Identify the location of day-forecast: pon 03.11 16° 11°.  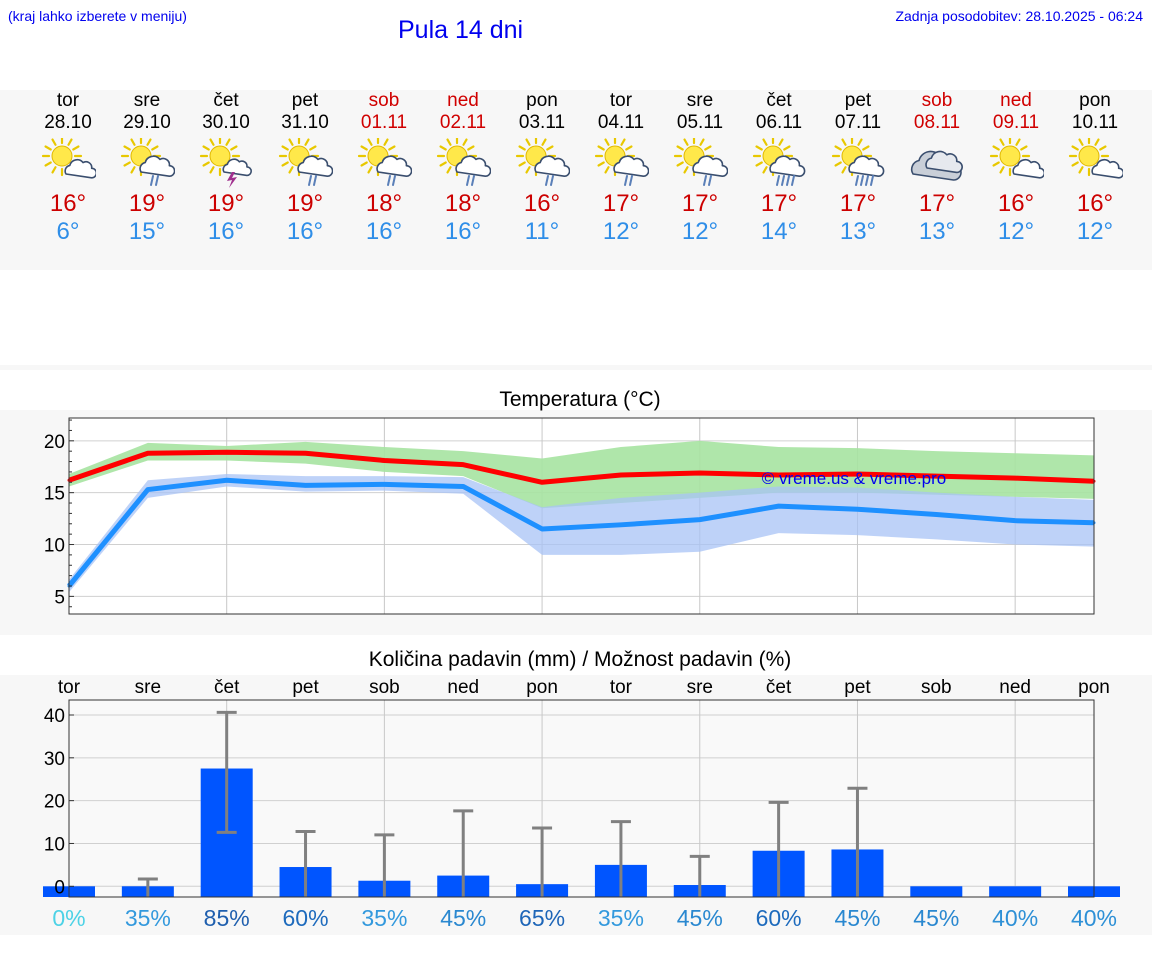
(542, 167).